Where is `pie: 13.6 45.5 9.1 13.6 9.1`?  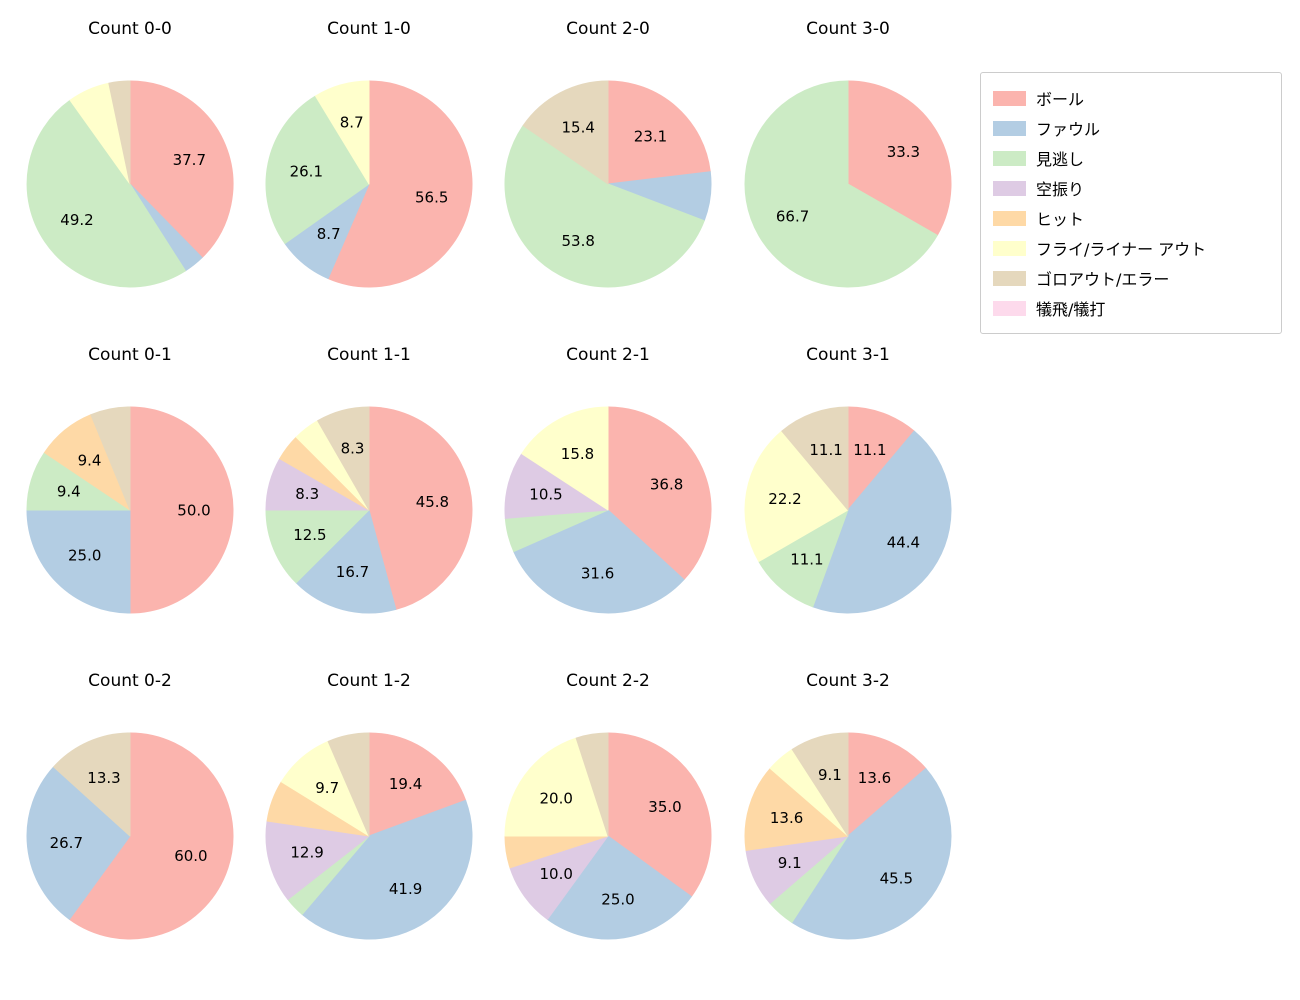
pie: 13.6 45.5 9.1 13.6 9.1 is located at coordinates (848, 836).